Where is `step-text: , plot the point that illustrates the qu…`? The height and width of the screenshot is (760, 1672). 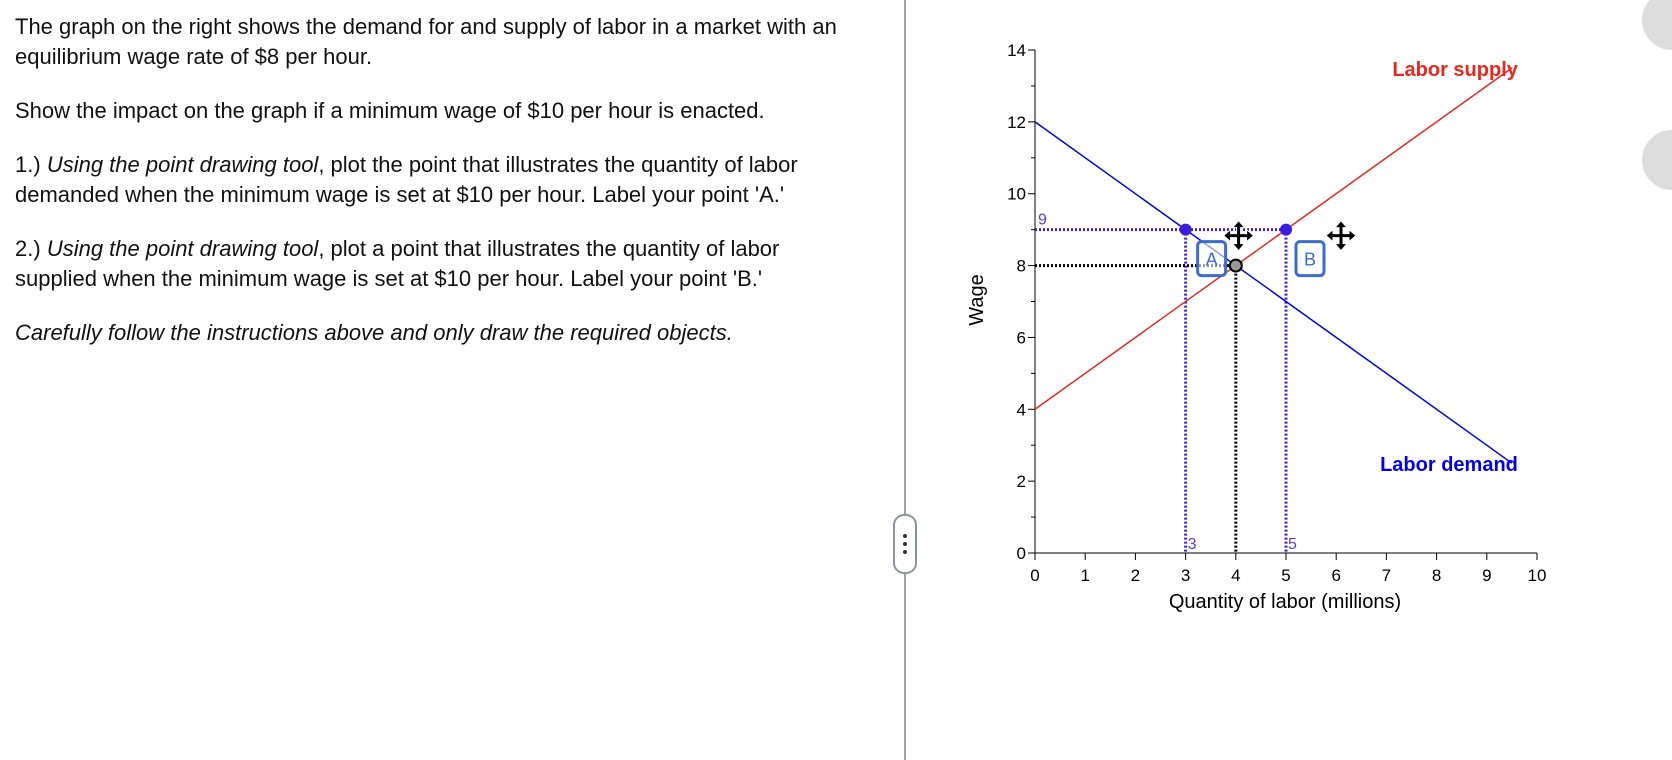 step-text: , plot the point that illustrates the qu… is located at coordinates (406, 179).